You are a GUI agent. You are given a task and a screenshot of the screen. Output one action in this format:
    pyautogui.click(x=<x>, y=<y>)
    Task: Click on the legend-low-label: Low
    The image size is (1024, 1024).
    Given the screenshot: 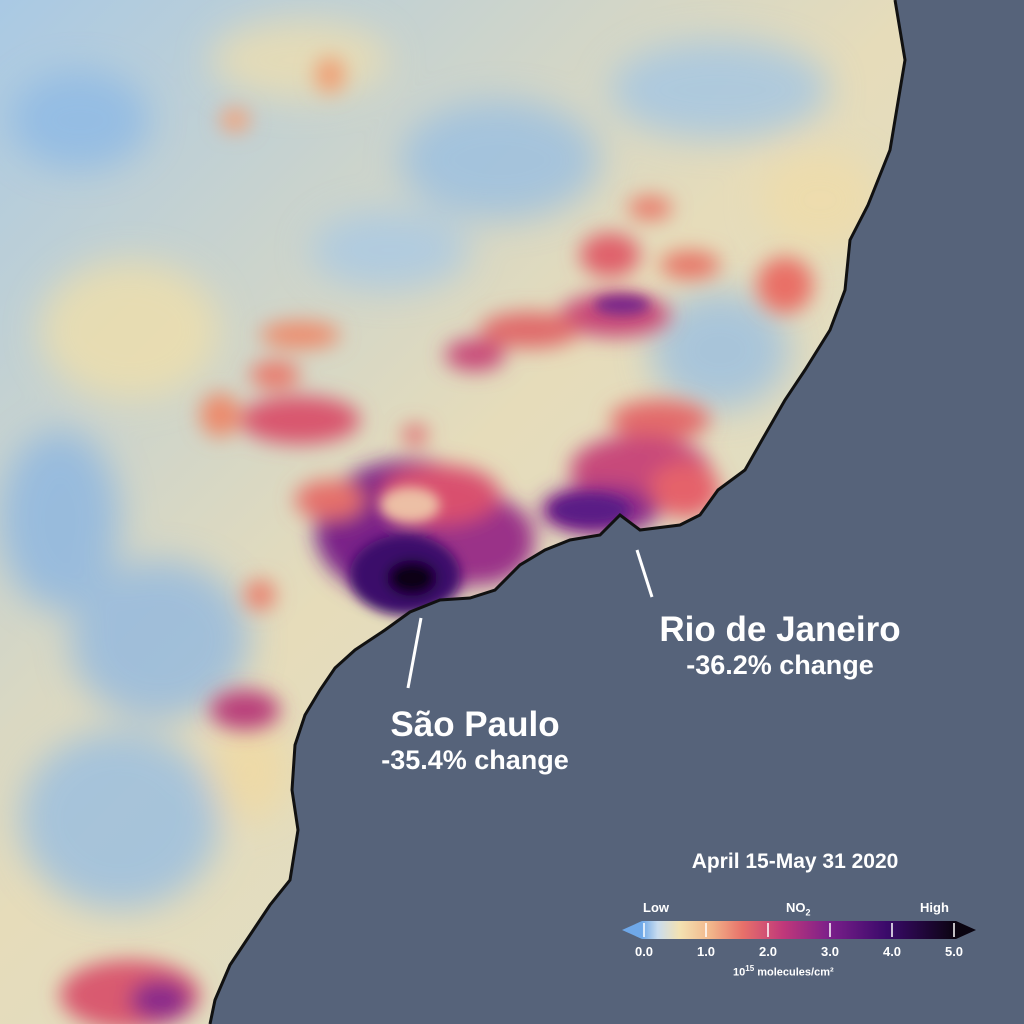 What is the action you would take?
    pyautogui.click(x=656, y=907)
    